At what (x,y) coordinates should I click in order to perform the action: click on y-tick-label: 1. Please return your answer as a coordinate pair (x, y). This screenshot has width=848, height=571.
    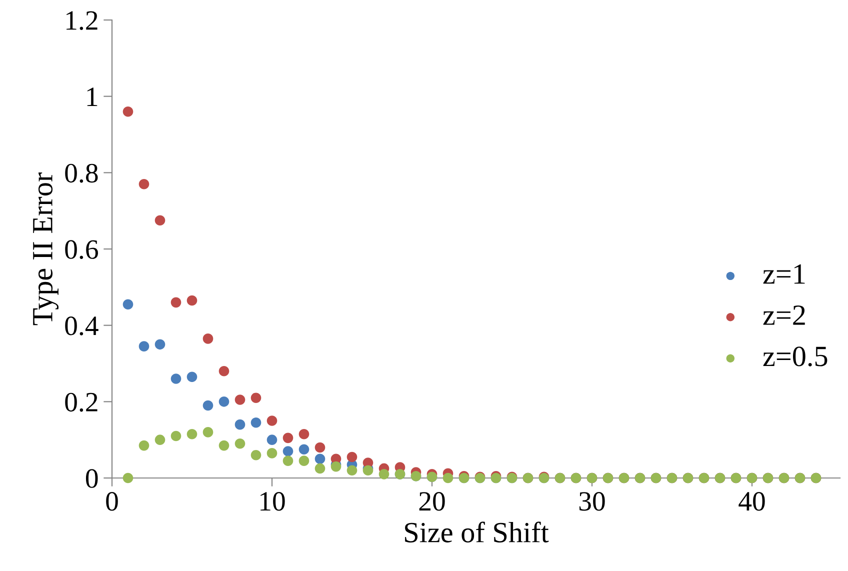
    Looking at the image, I should click on (92, 97).